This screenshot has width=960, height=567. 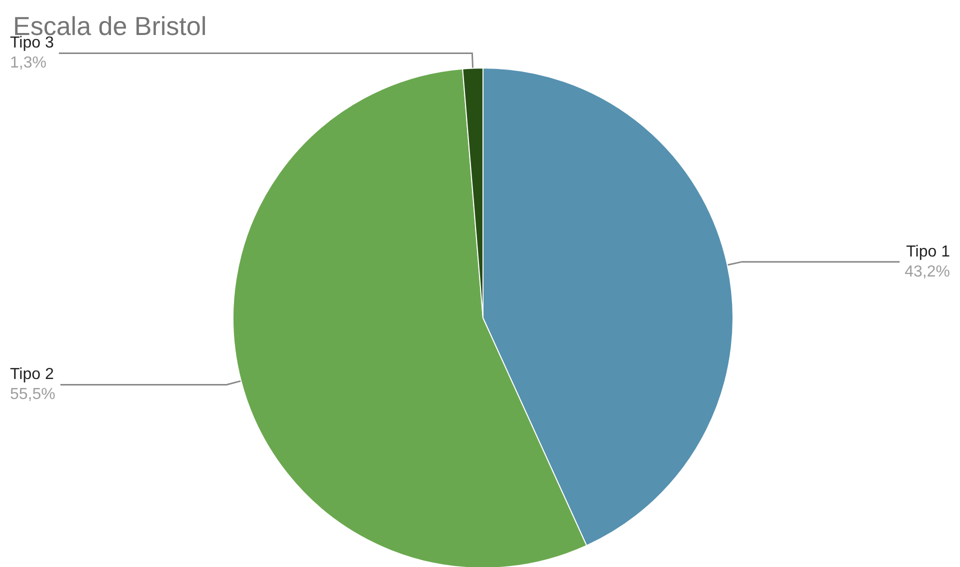 What do you see at coordinates (28, 63) in the screenshot?
I see `data-label: 1,3%` at bounding box center [28, 63].